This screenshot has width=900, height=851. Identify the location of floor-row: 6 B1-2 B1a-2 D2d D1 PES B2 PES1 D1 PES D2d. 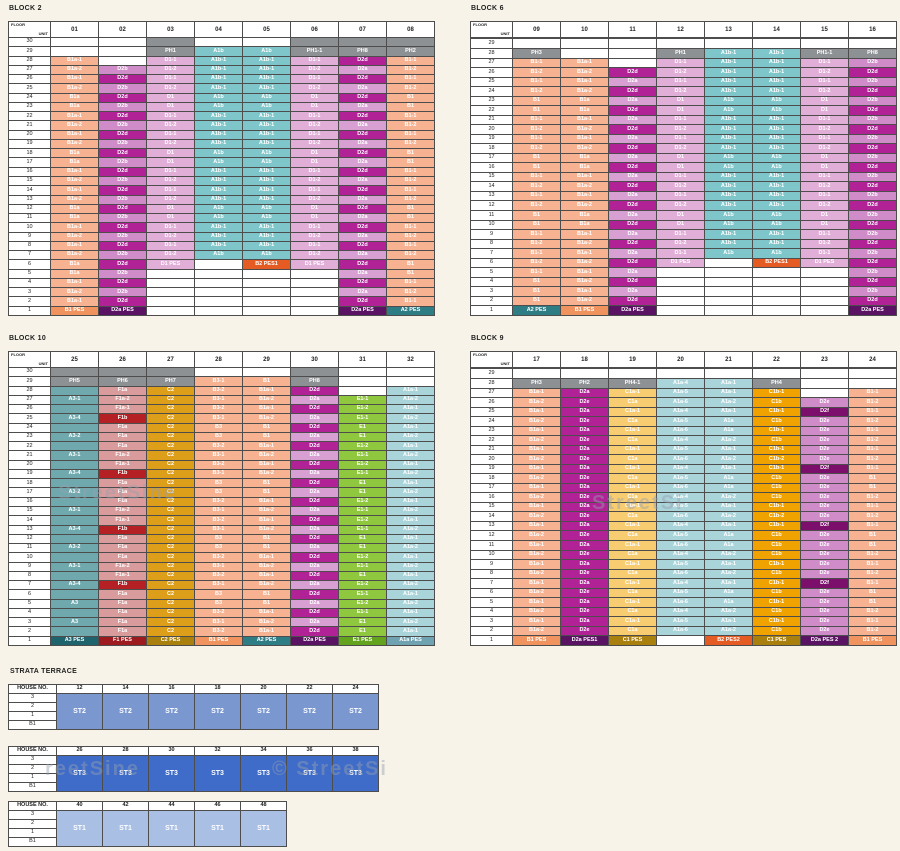
(683, 263).